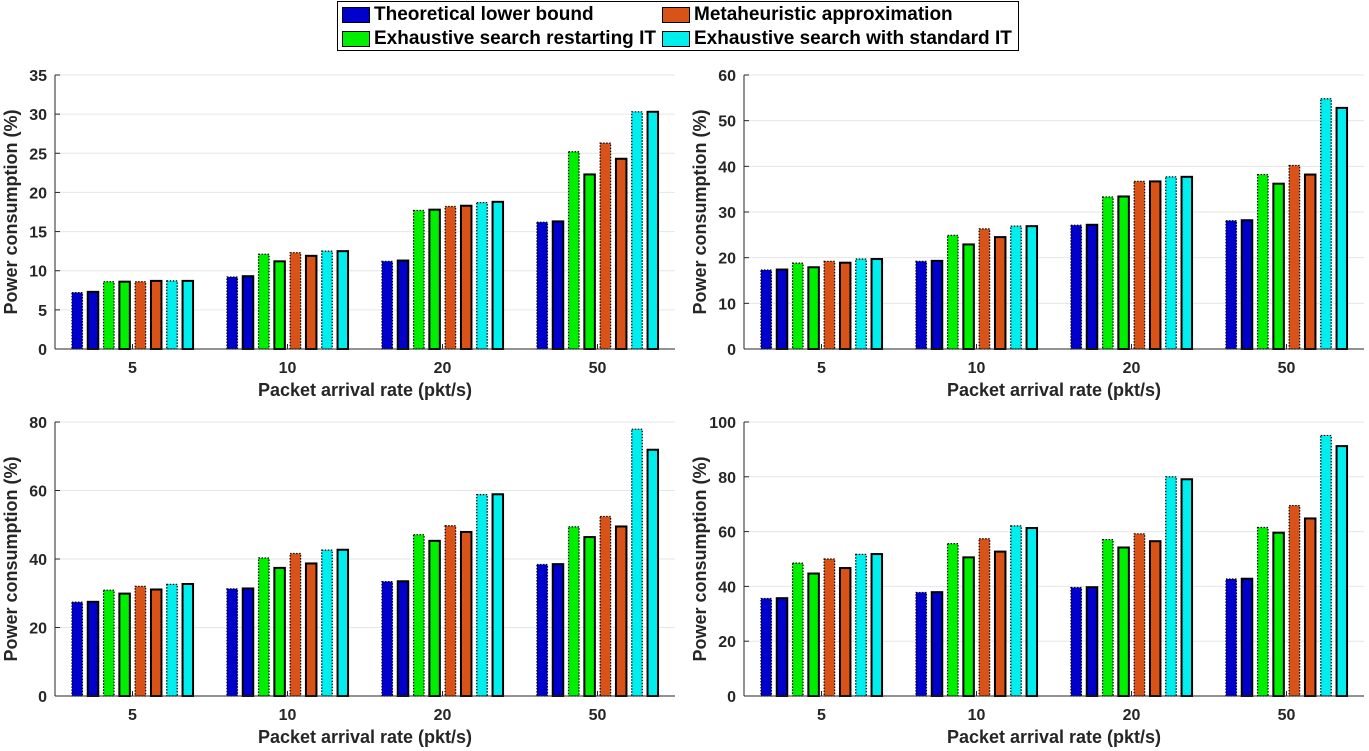  I want to click on y-tick-label: 100, so click(722, 423).